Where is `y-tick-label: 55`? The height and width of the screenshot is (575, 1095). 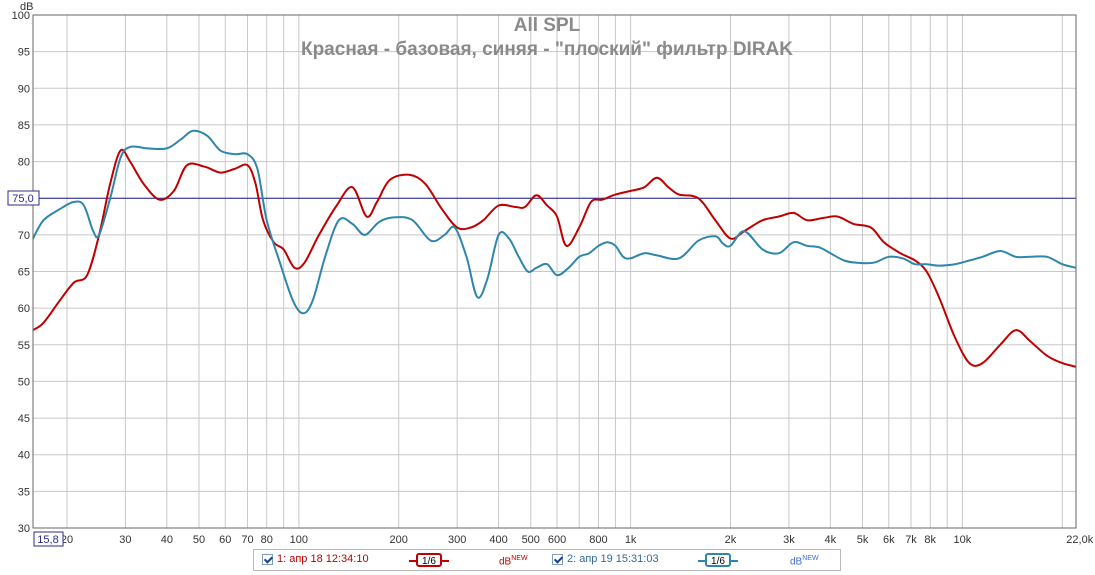
y-tick-label: 55 is located at coordinates (24, 346).